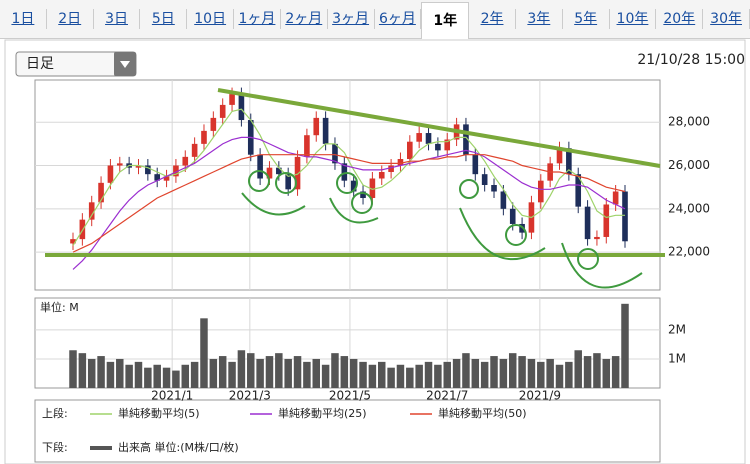 The image size is (750, 464). I want to click on y-tick-label: 2M, so click(677, 329).